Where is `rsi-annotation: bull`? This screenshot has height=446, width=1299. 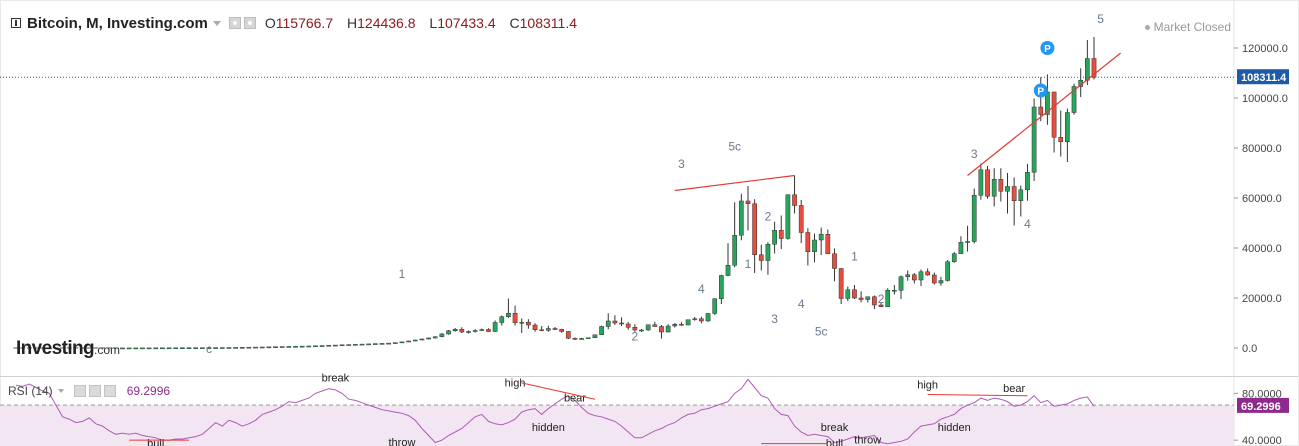
rsi-annotation: bull is located at coordinates (155, 442).